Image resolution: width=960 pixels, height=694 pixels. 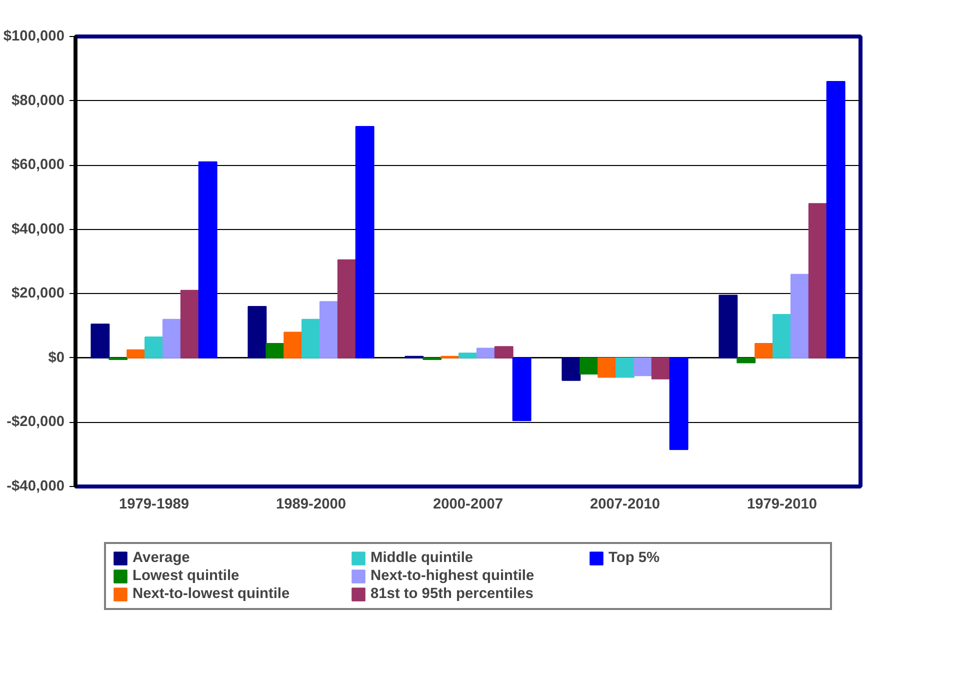 I want to click on x-tick-label: 1989-2000, so click(x=311, y=504).